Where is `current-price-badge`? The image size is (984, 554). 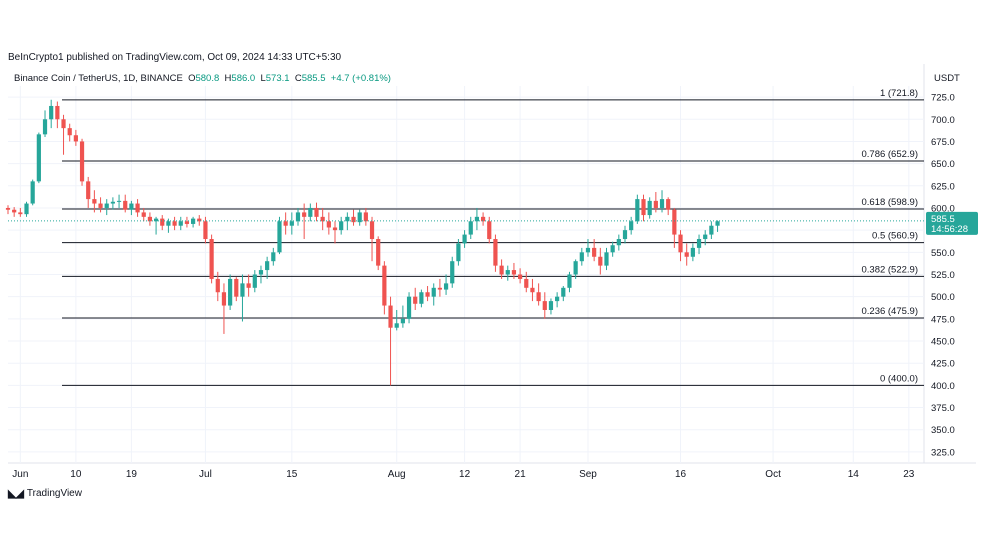 current-price-badge is located at coordinates (952, 223).